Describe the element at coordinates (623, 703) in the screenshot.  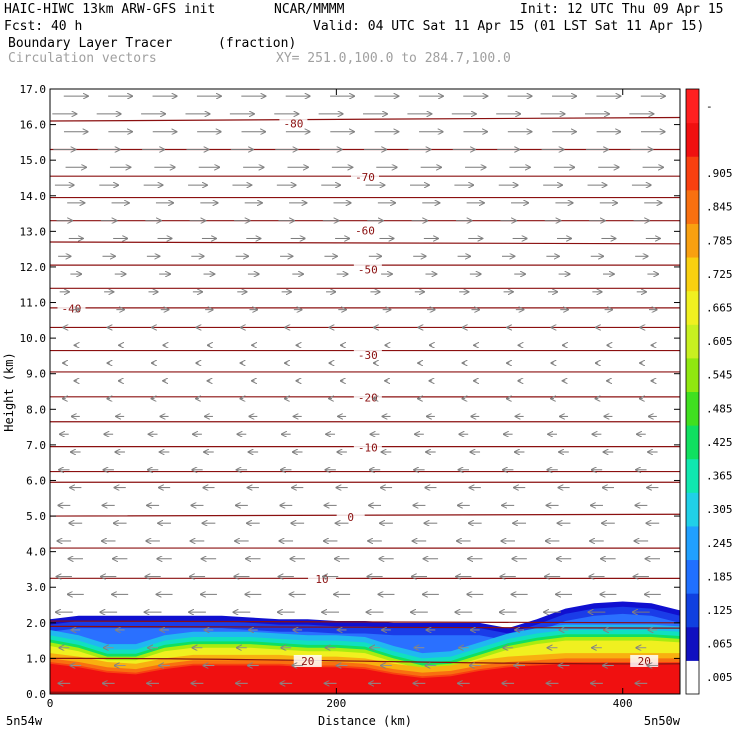
I see `x-tick-label: 400` at that location.